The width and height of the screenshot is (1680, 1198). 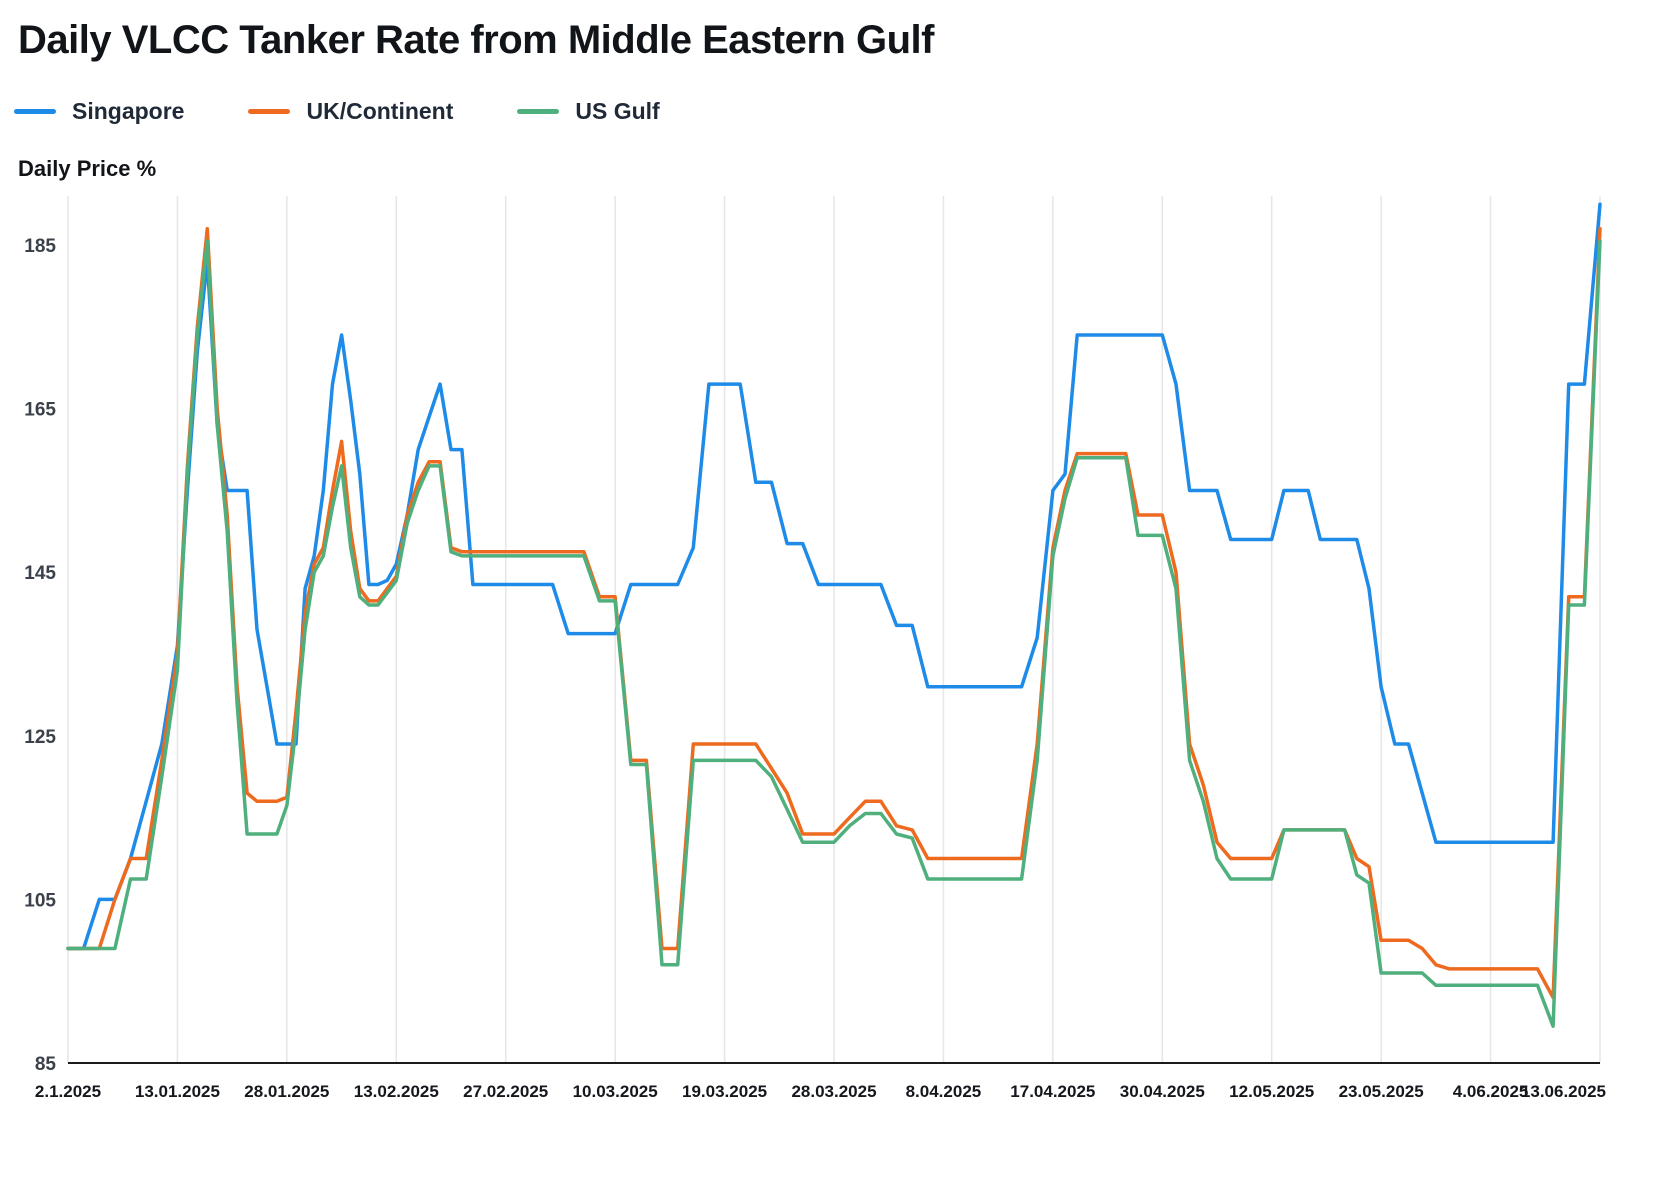 I want to click on x-tick-label: 12.05.2025, so click(x=1271, y=1091).